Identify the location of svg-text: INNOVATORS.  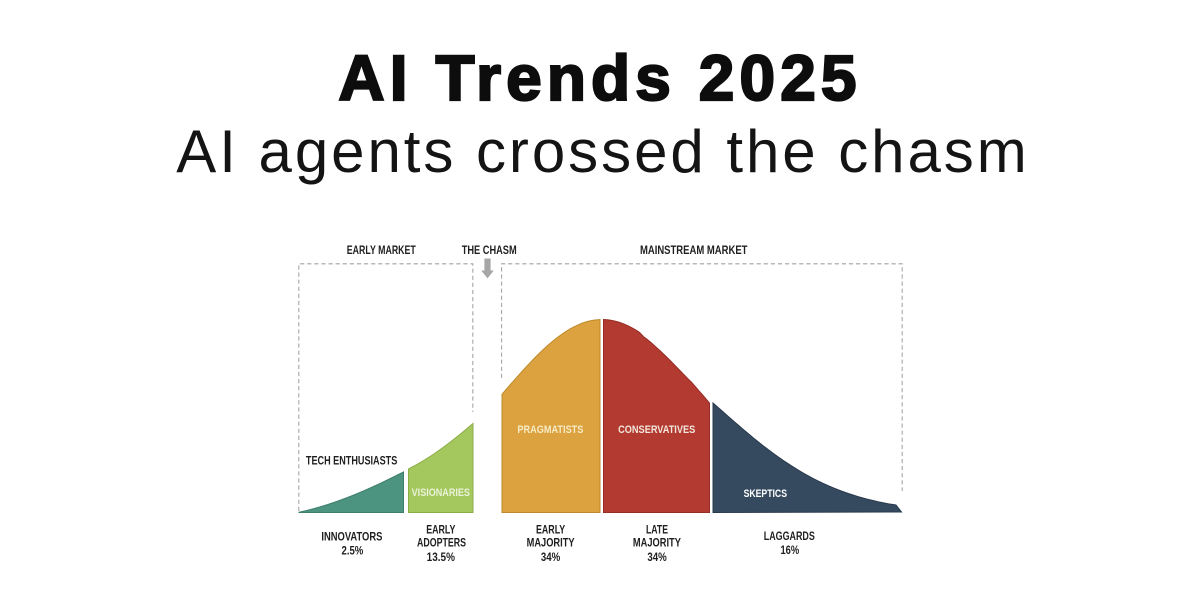
(351, 538).